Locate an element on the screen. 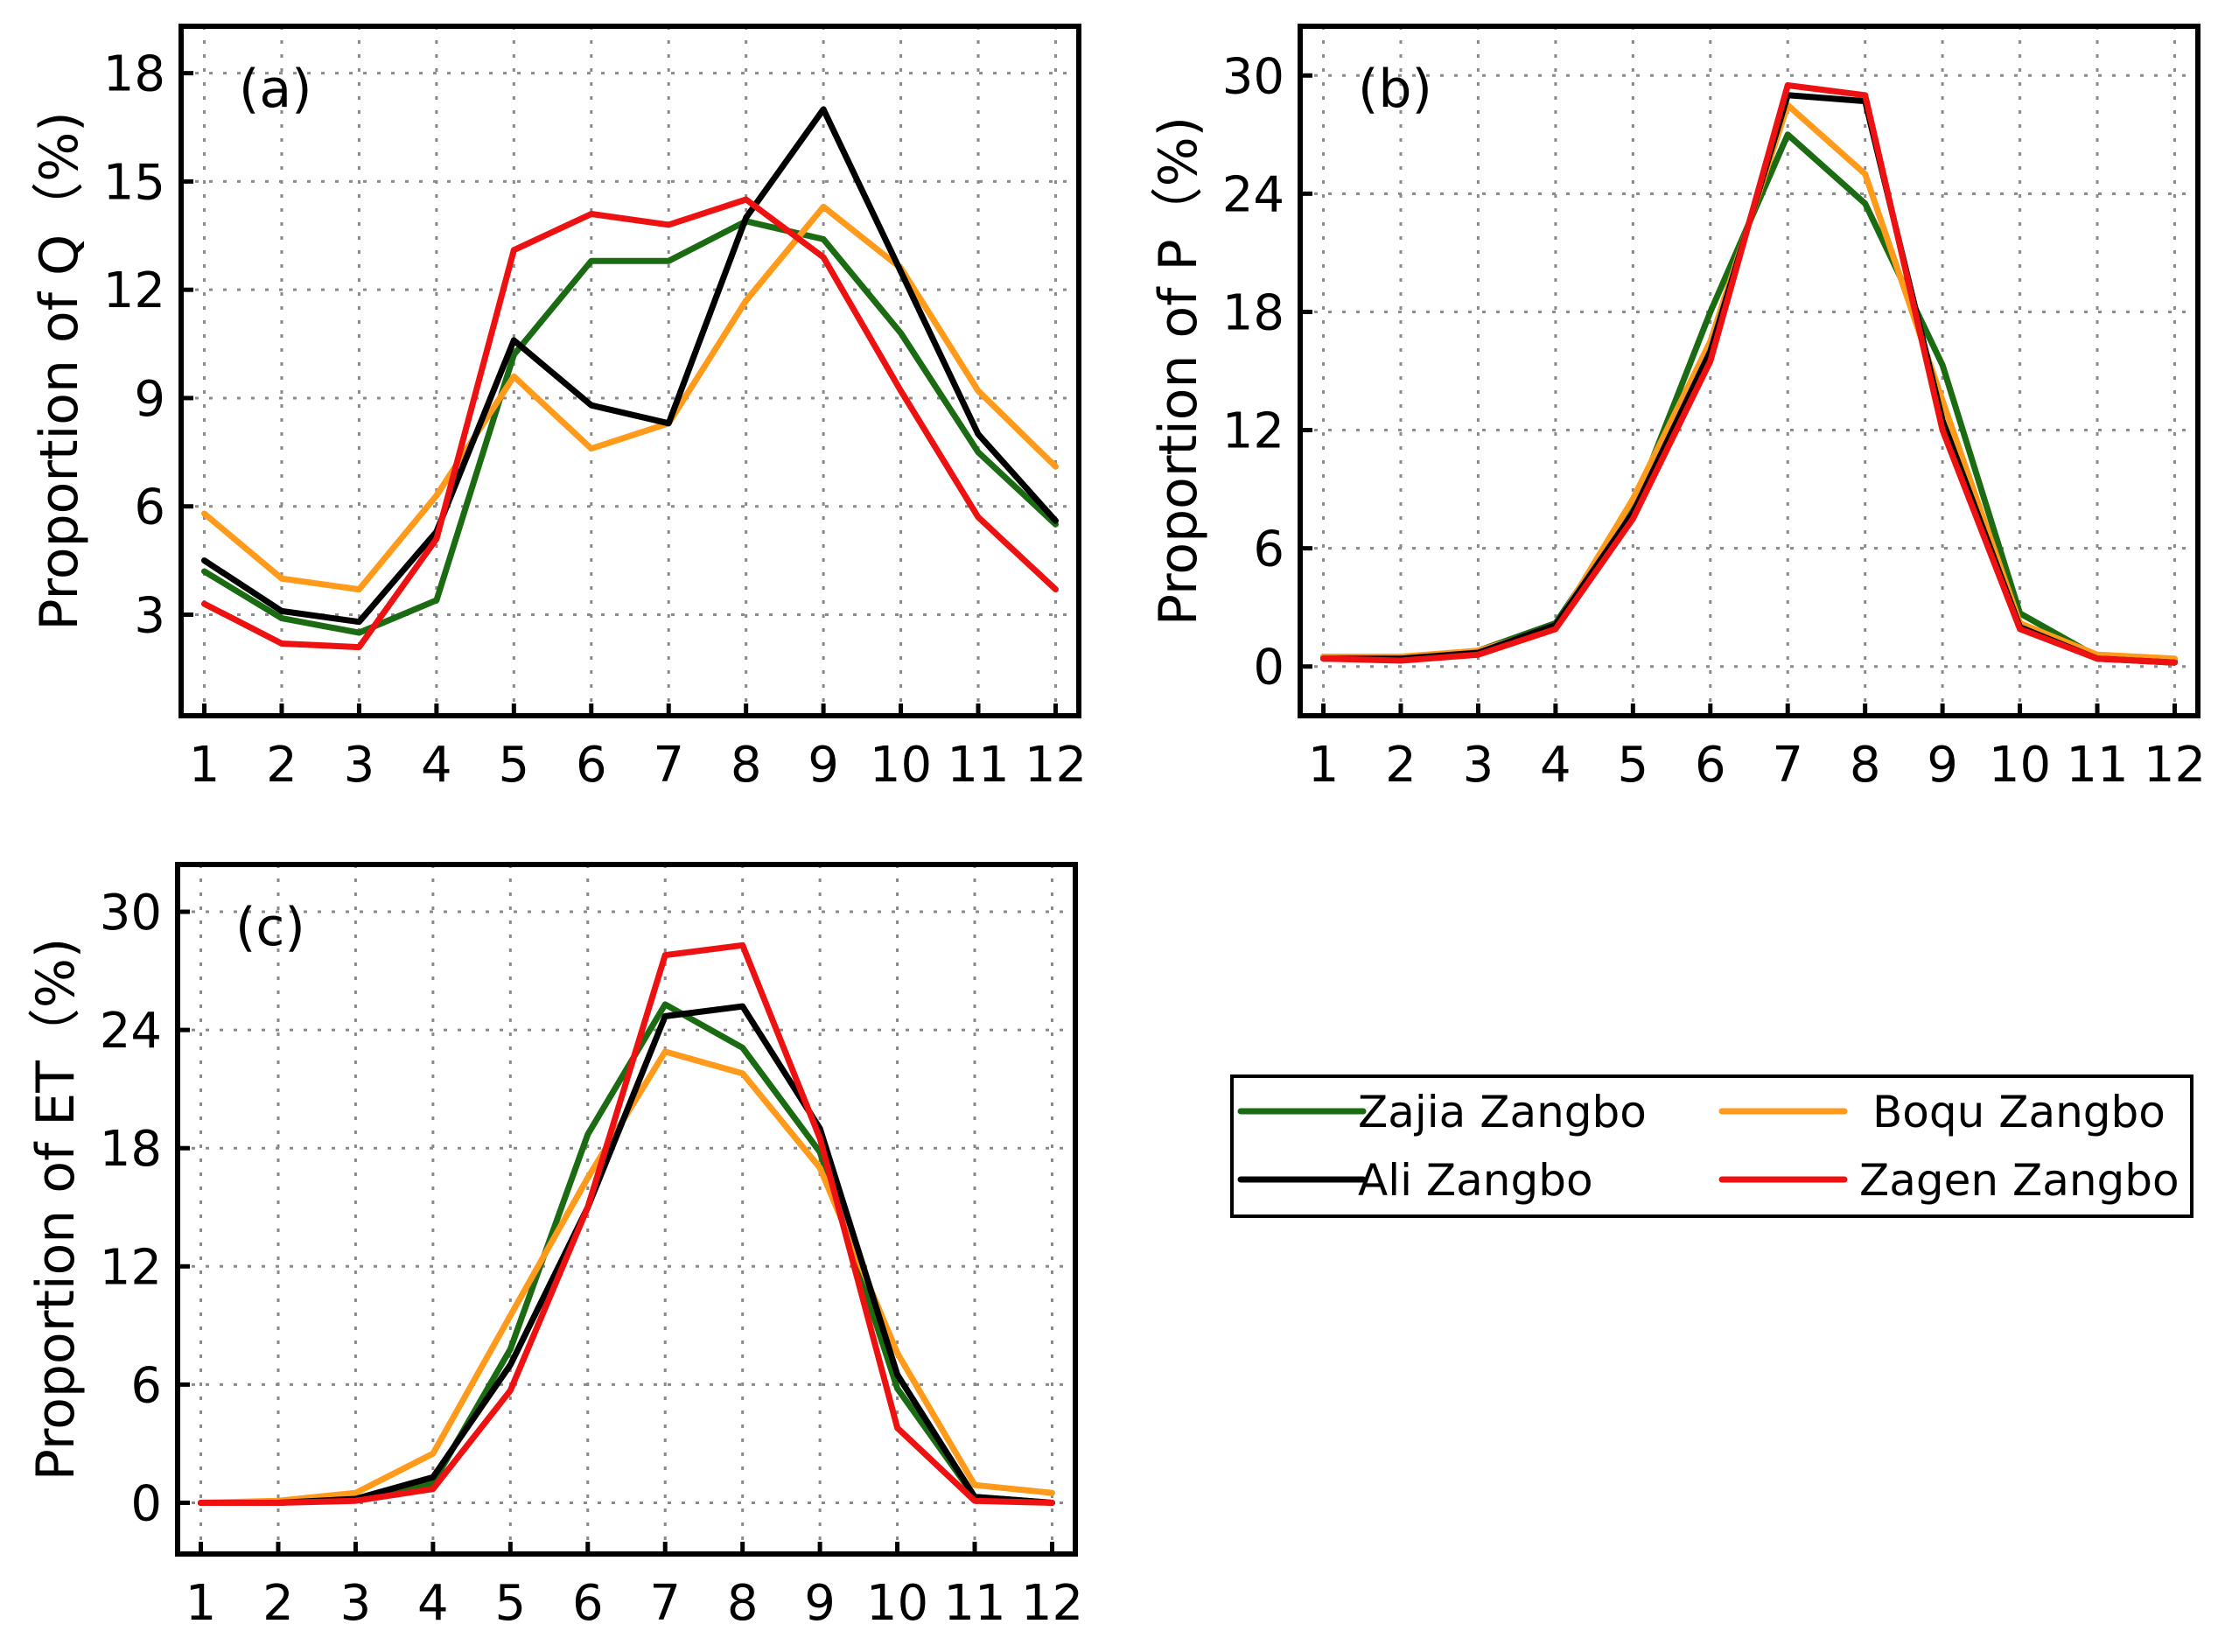 The width and height of the screenshot is (2232, 1652). panel-b-xtick-label-12: 12 is located at coordinates (2175, 765).